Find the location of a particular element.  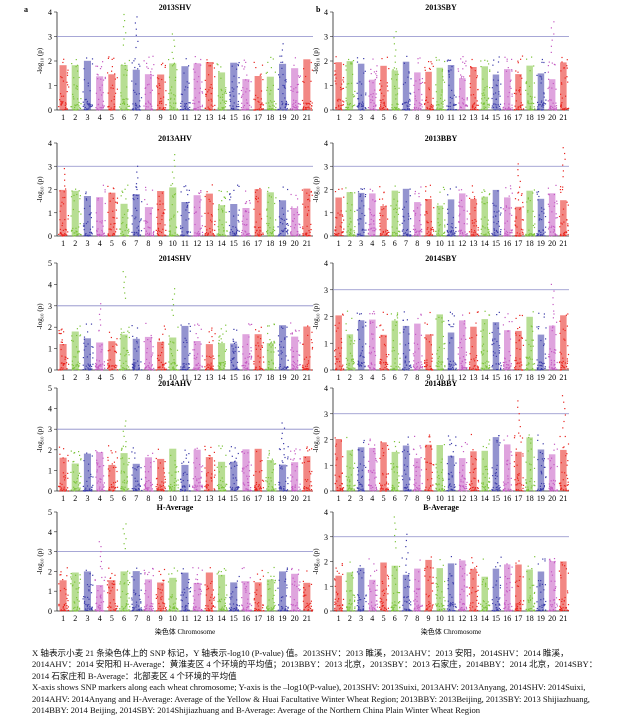

chromosome-8-points is located at coordinates (418, 84).